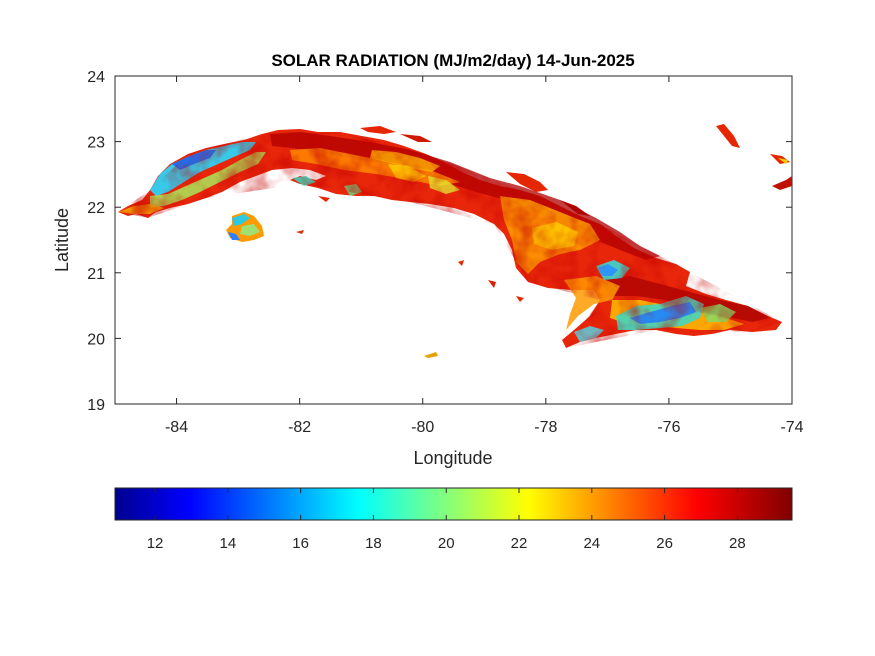 The image size is (875, 656). I want to click on x-tick-label: -76, so click(668, 427).